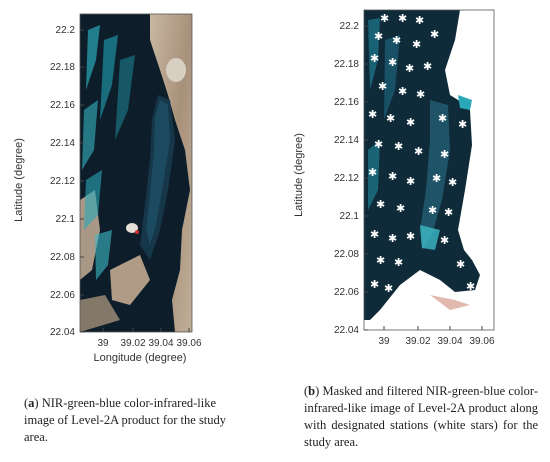  What do you see at coordinates (350, 216) in the screenshot?
I see `panel-b-ytick-5: 22.1` at bounding box center [350, 216].